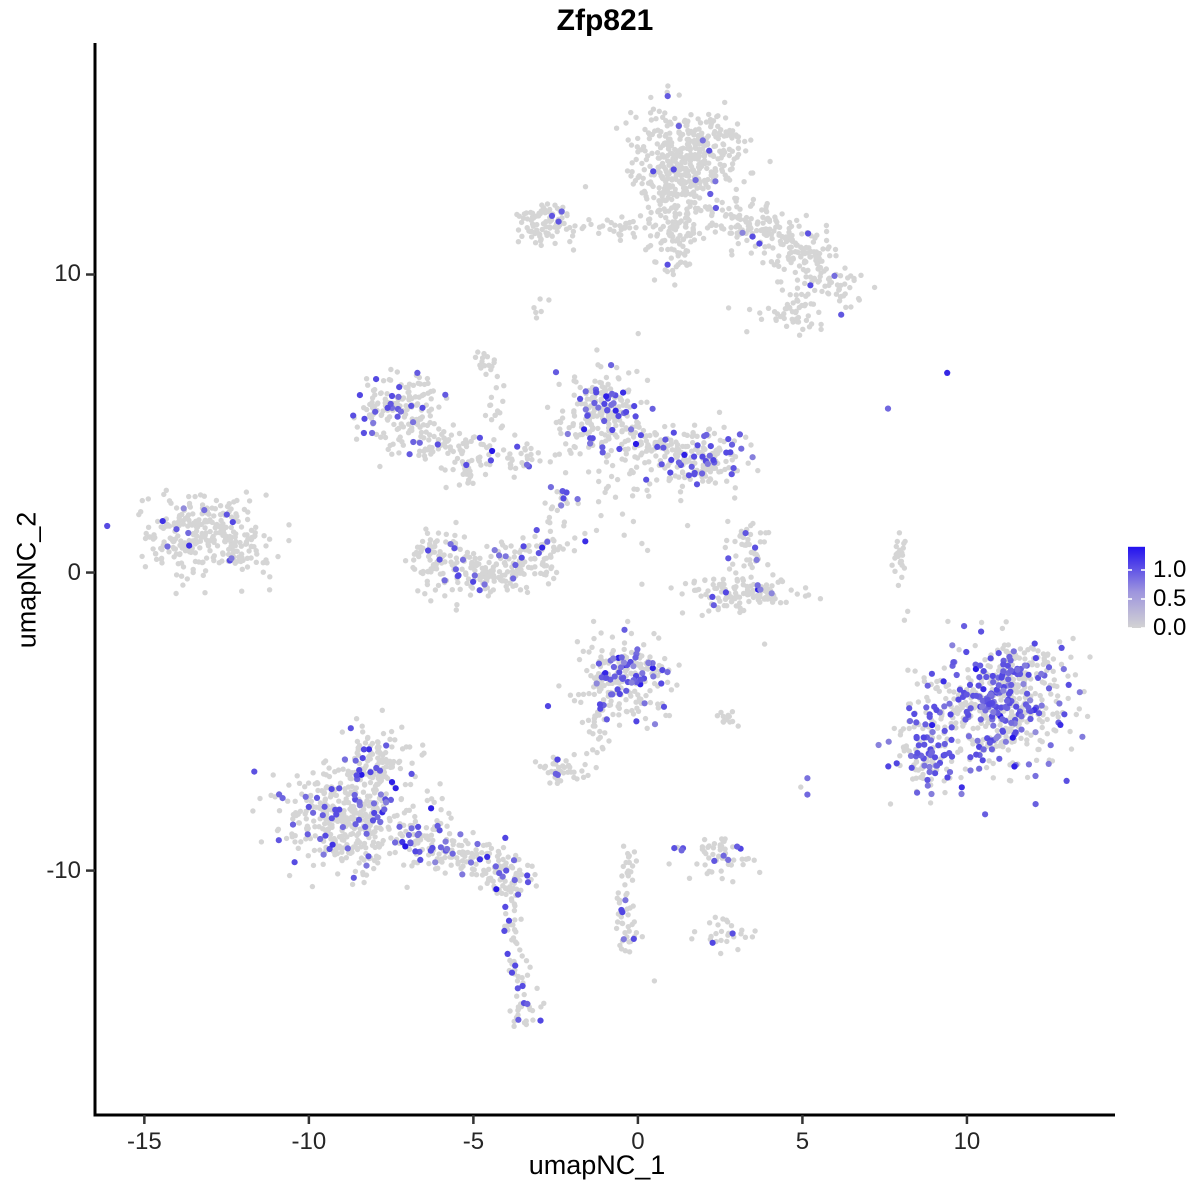  Describe the element at coordinates (1170, 627) in the screenshot. I see `legend-tick-label: 0.0` at that location.